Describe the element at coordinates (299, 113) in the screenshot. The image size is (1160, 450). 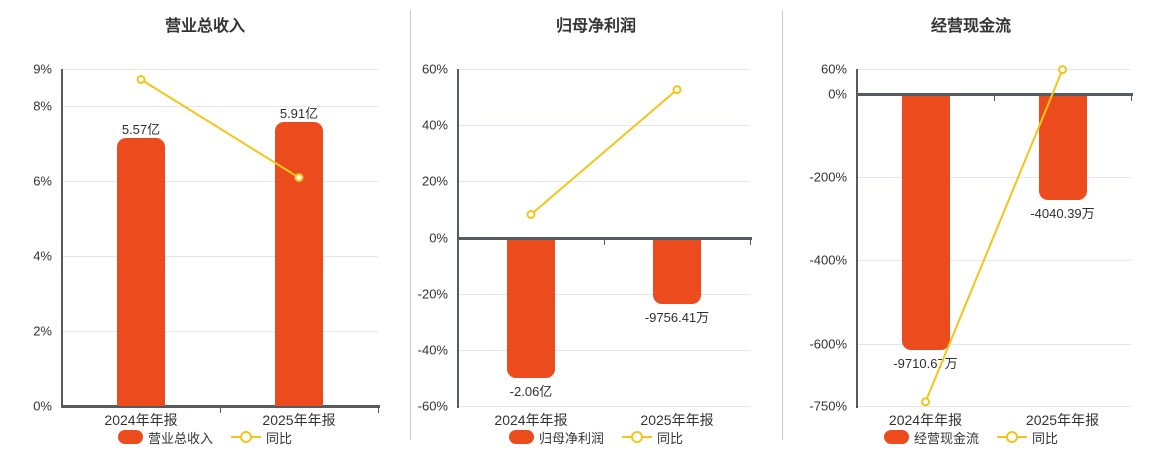
I see `bar-value-label: 5.91亿` at that location.